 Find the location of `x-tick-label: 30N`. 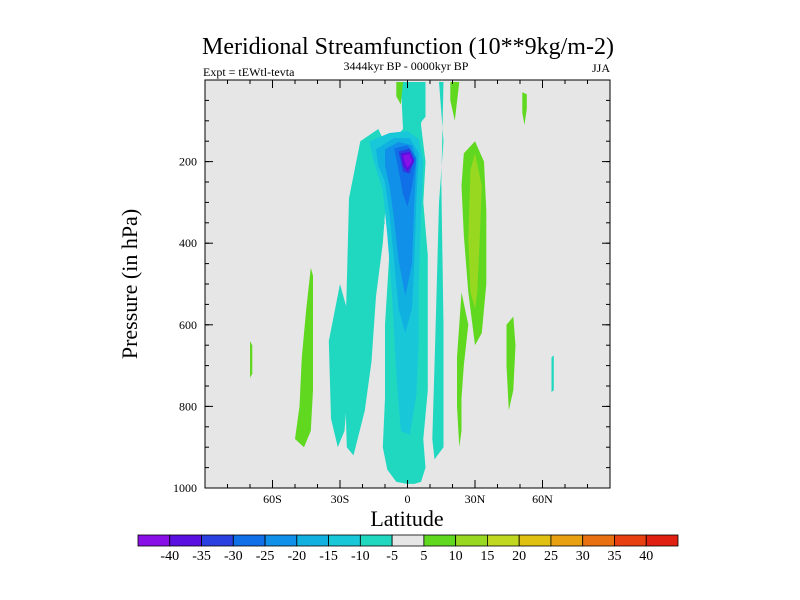

x-tick-label: 30N is located at coordinates (475, 499).